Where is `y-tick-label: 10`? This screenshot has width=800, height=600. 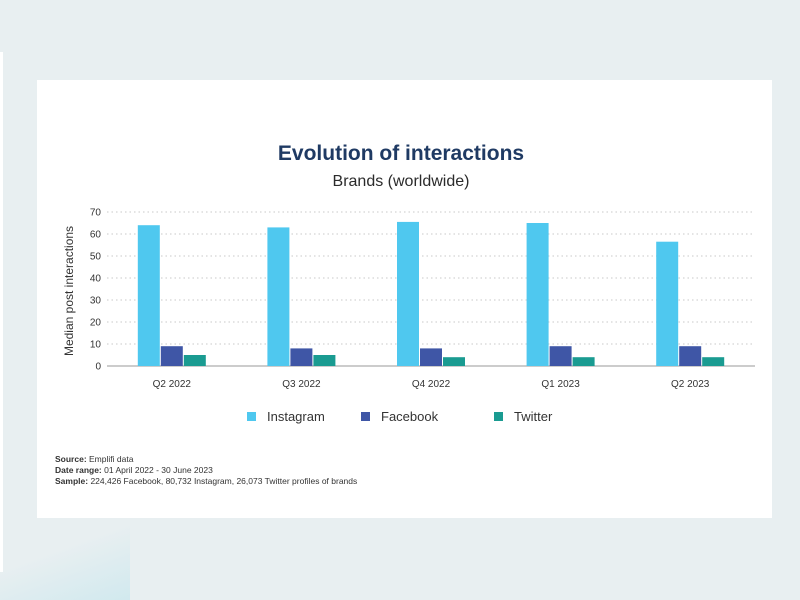 y-tick-label: 10 is located at coordinates (96, 345).